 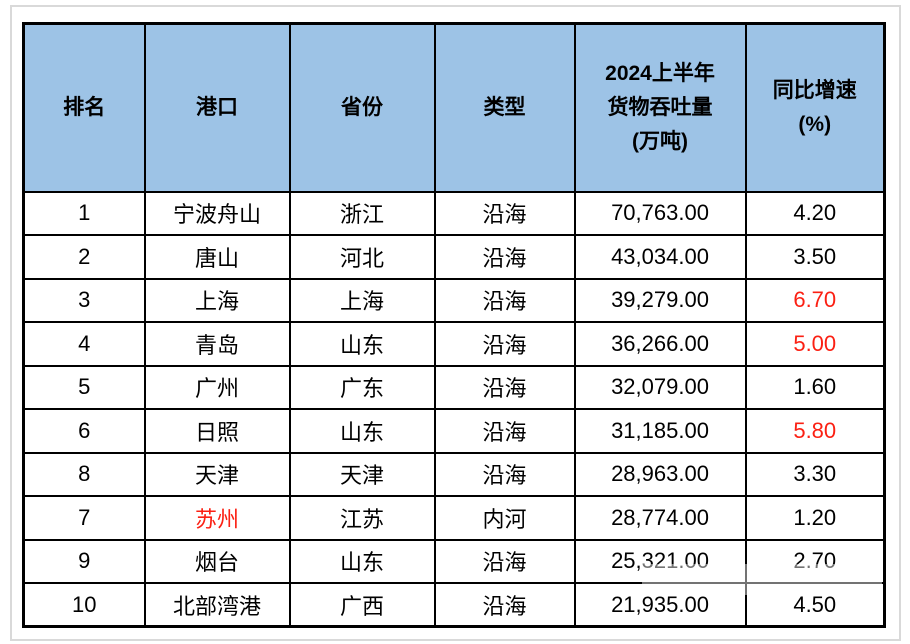 I want to click on cell-port: 唐山, so click(x=217, y=257).